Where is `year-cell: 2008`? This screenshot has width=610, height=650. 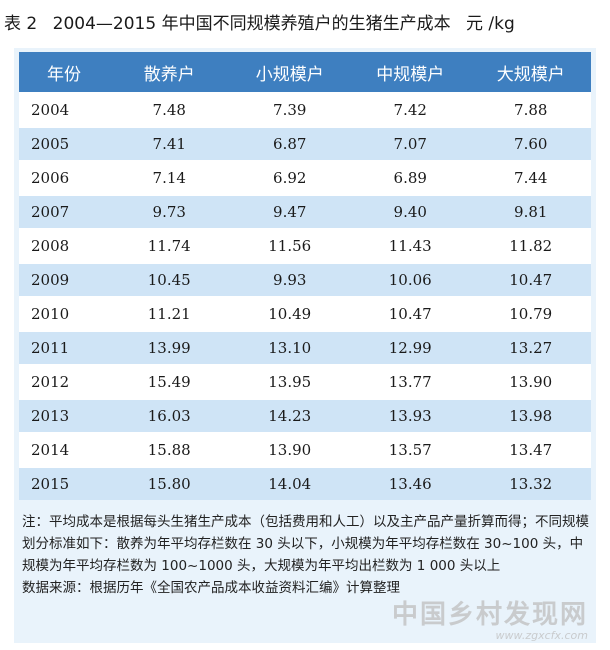 year-cell: 2008 is located at coordinates (64, 245).